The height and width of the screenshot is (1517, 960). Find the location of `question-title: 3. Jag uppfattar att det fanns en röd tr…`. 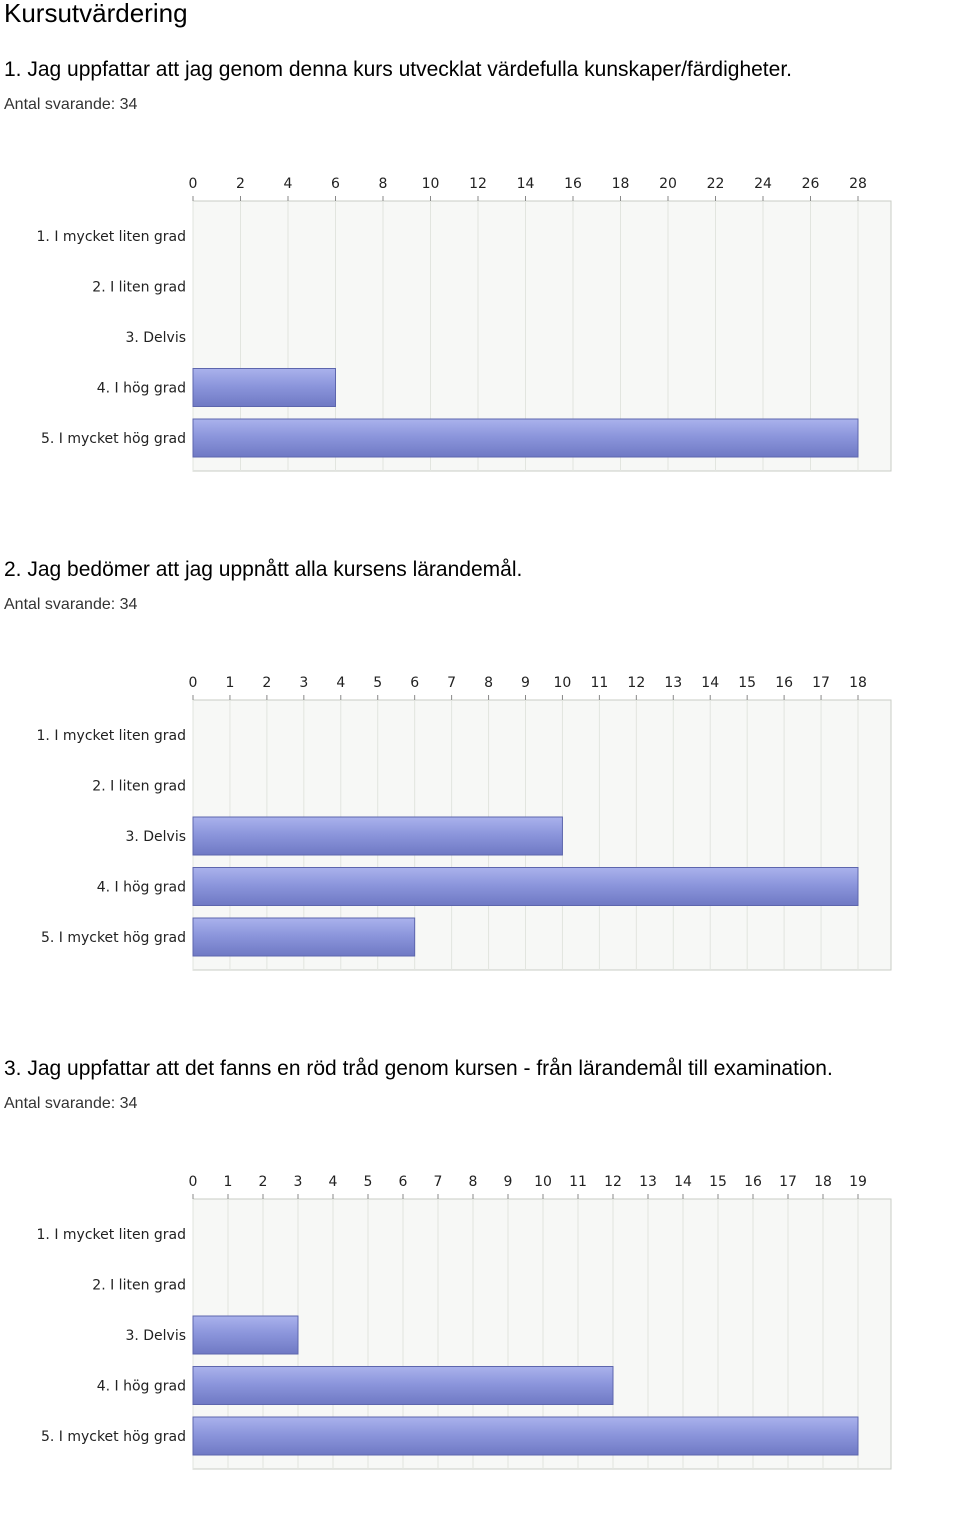

question-title: 3. Jag uppfattar att det fanns en röd tr… is located at coordinates (418, 1068).